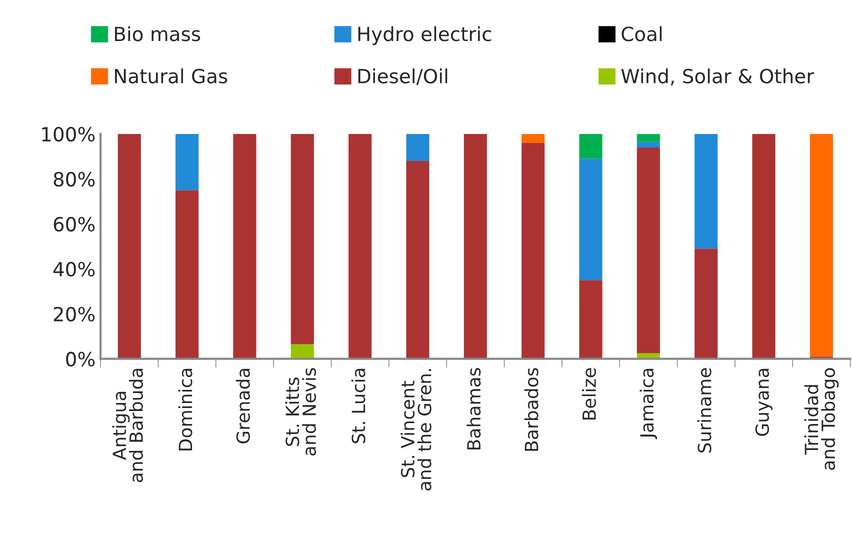  I want to click on x-tick-label: St. Lucia, so click(358, 406).